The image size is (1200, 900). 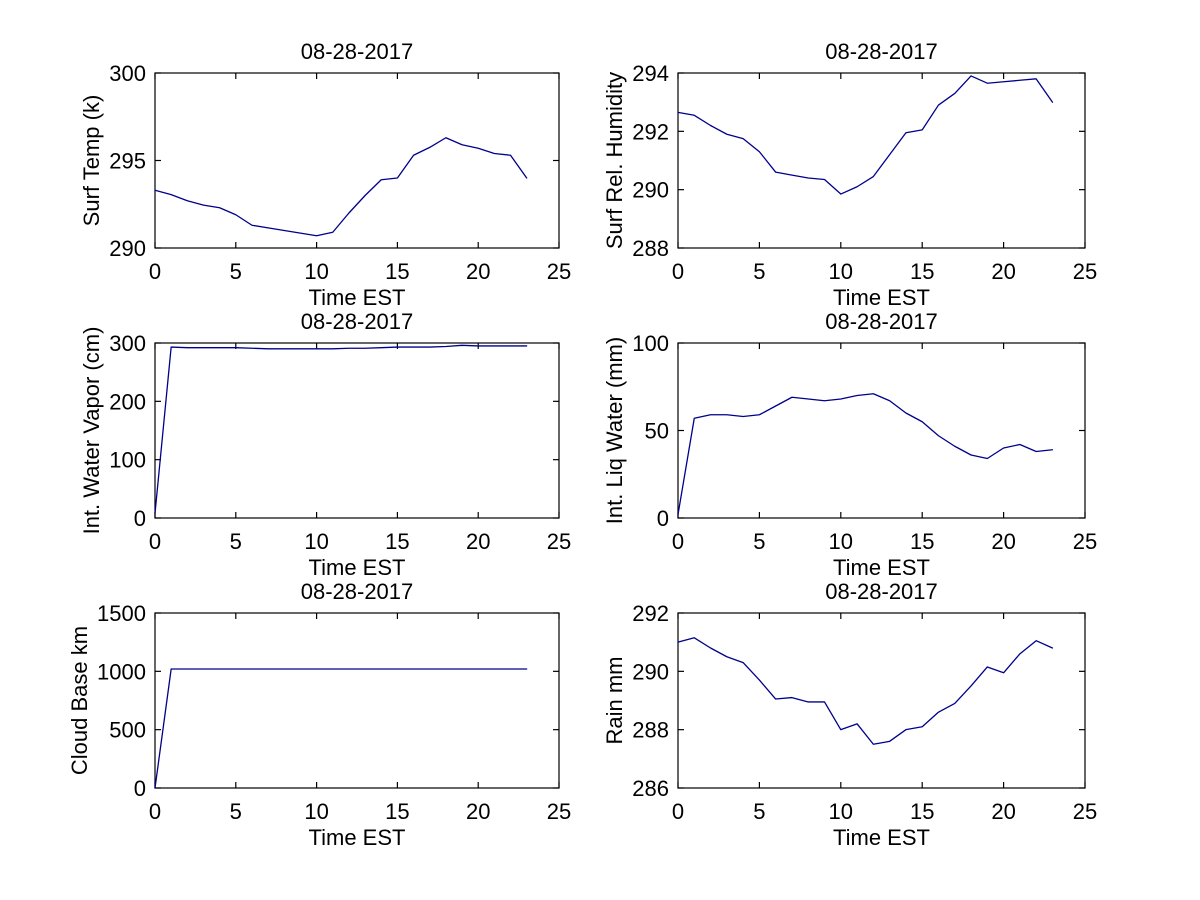 I want to click on y-tick-label: 1000, so click(x=121, y=671).